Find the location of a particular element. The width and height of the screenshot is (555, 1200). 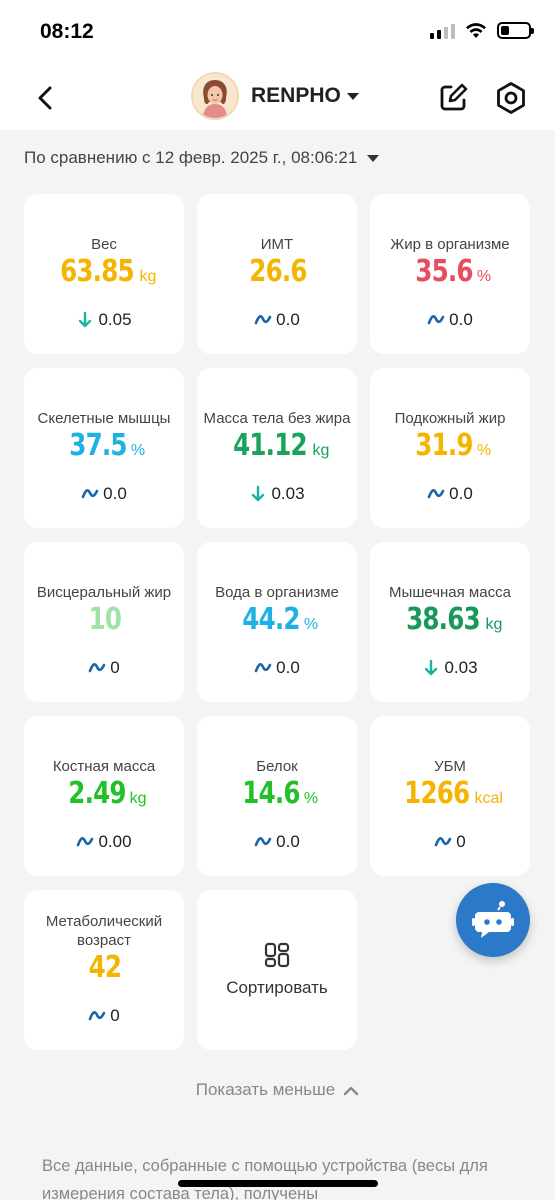

metric-value: 38.63 kg is located at coordinates (450, 623).